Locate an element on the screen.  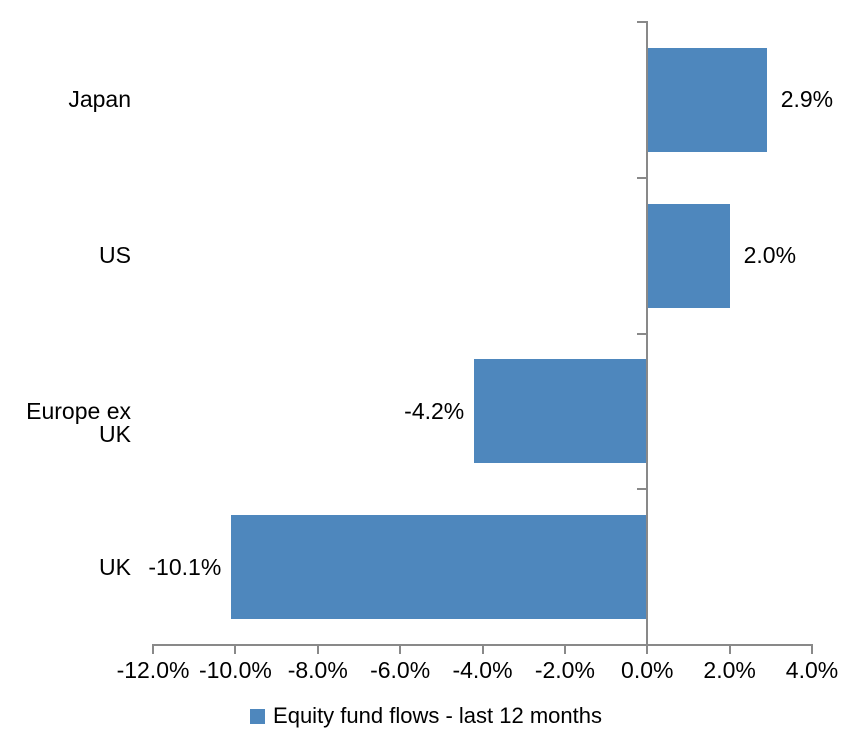
data-label-japan: 2.9% is located at coordinates (807, 99).